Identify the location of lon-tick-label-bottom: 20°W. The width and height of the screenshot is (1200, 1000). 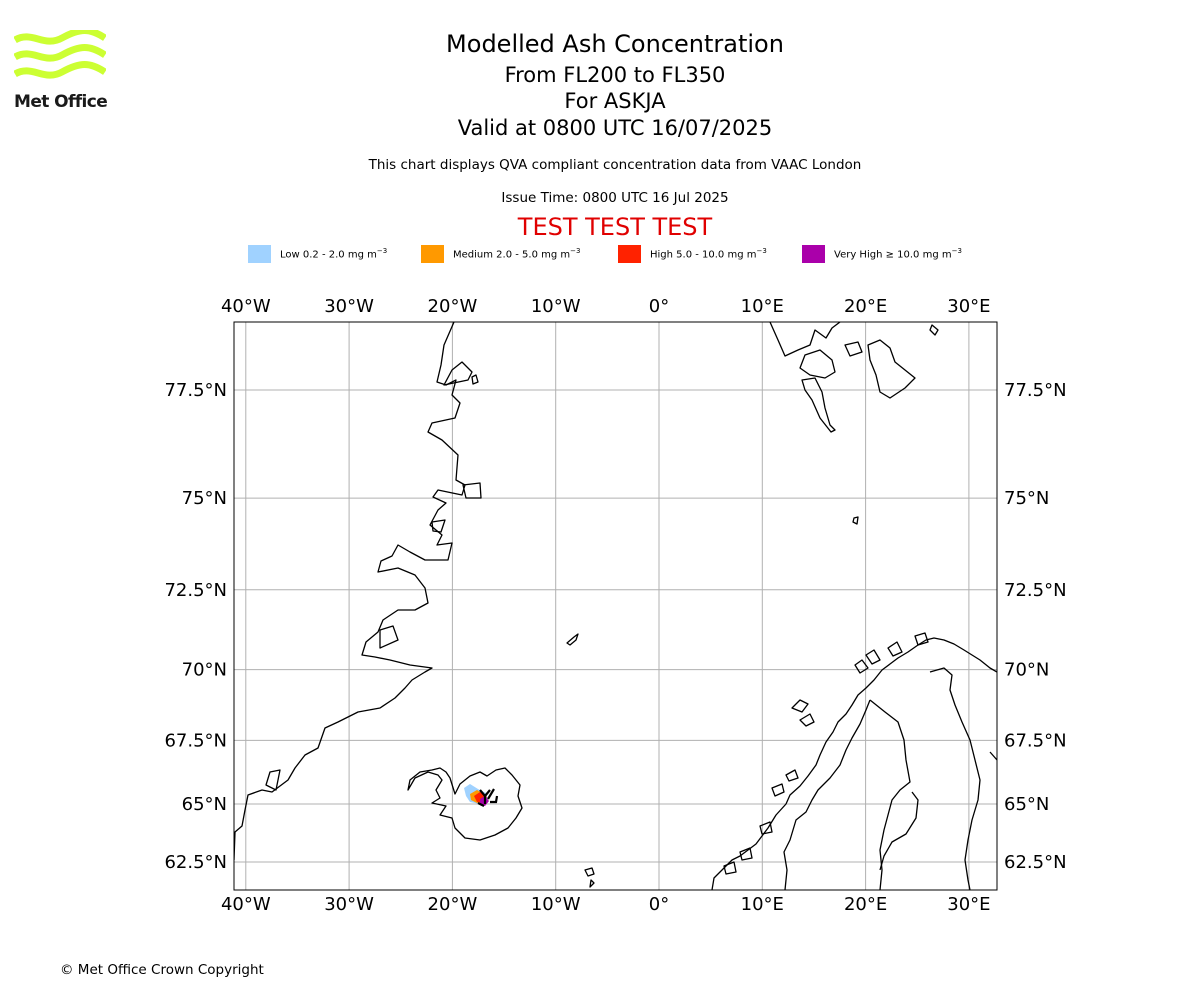
(453, 904).